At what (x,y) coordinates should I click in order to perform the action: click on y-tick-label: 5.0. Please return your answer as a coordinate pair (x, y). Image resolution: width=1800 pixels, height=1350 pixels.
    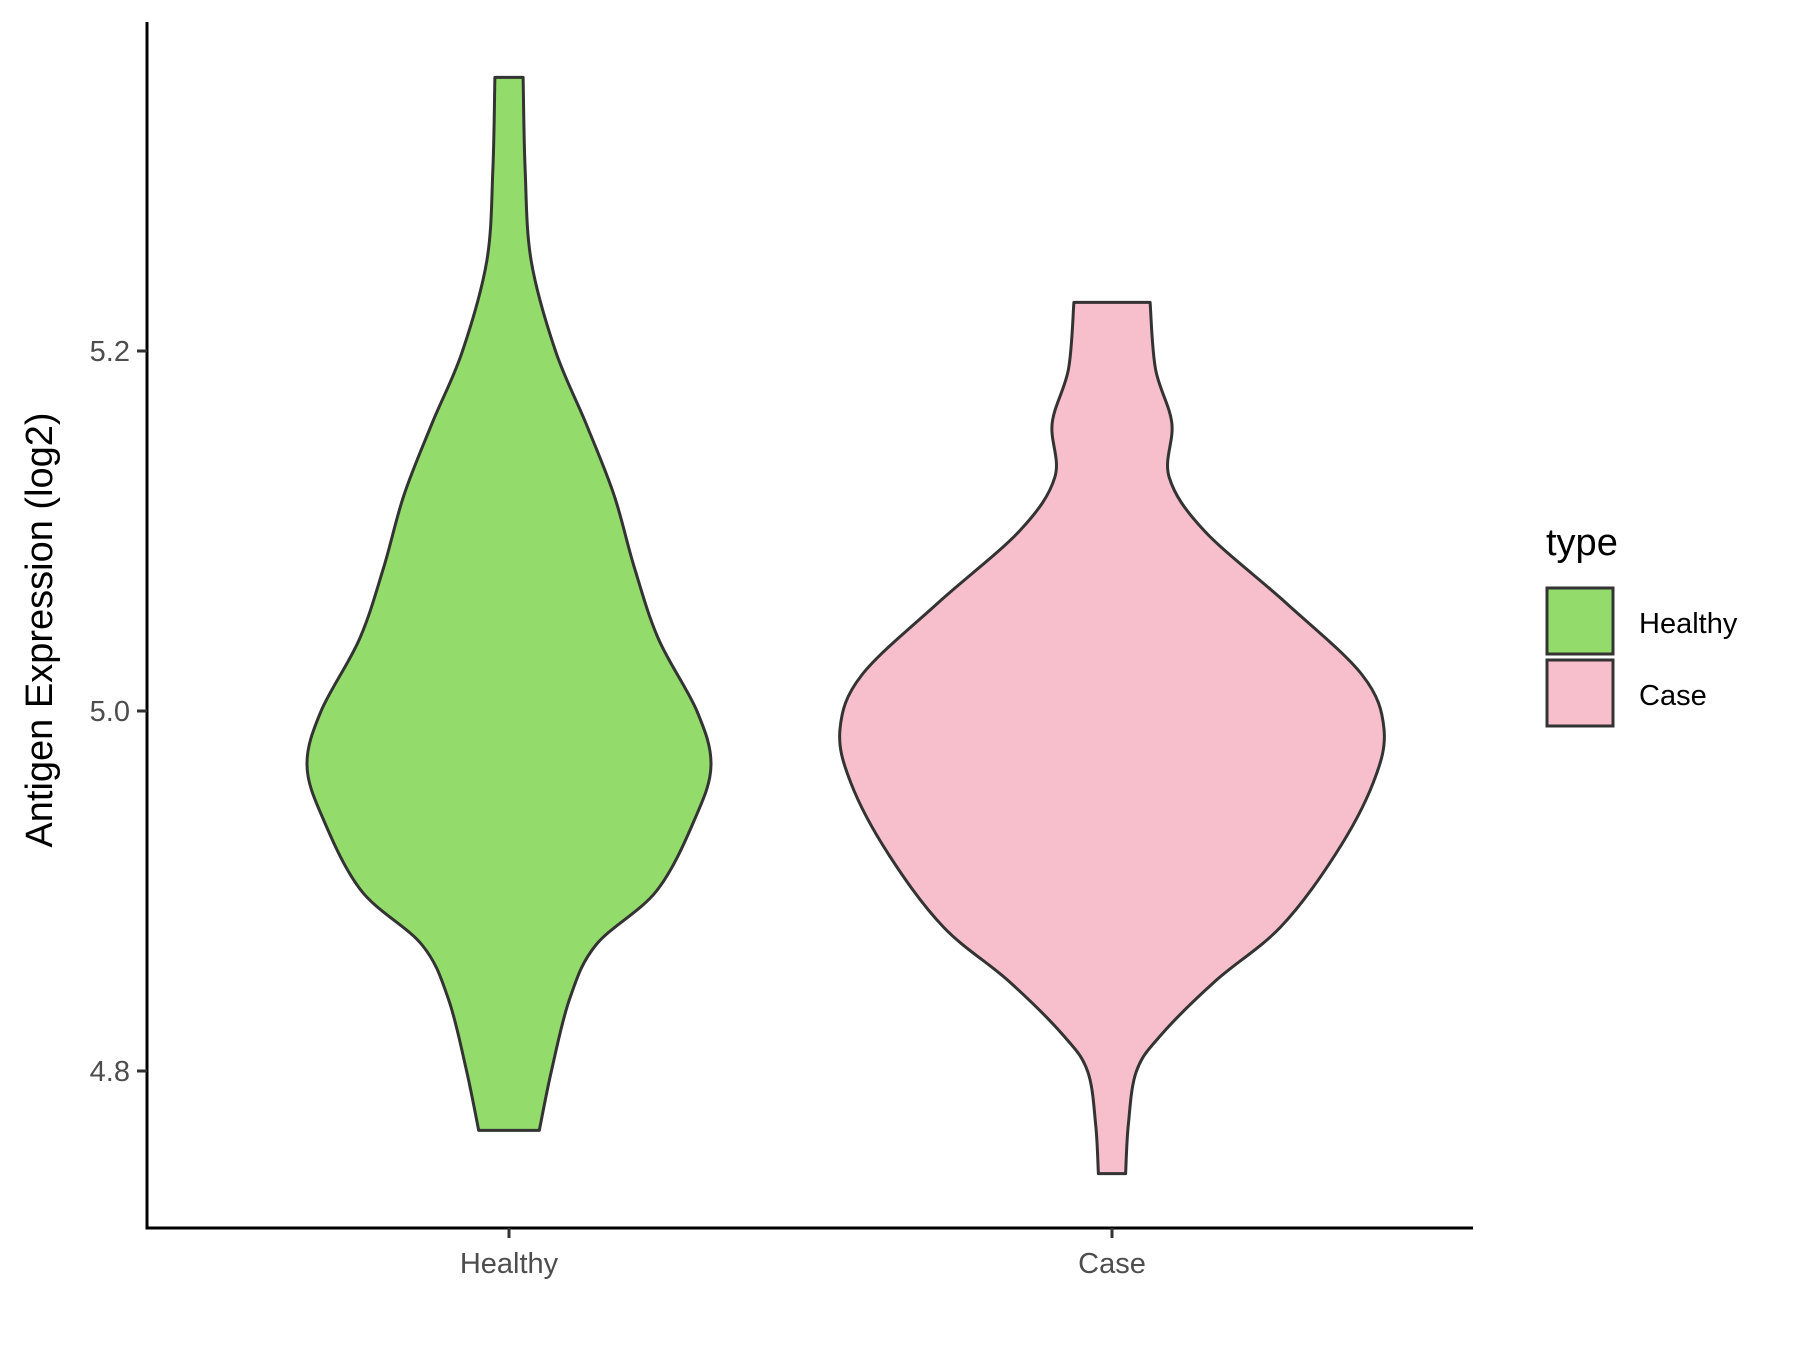
    Looking at the image, I should click on (110, 712).